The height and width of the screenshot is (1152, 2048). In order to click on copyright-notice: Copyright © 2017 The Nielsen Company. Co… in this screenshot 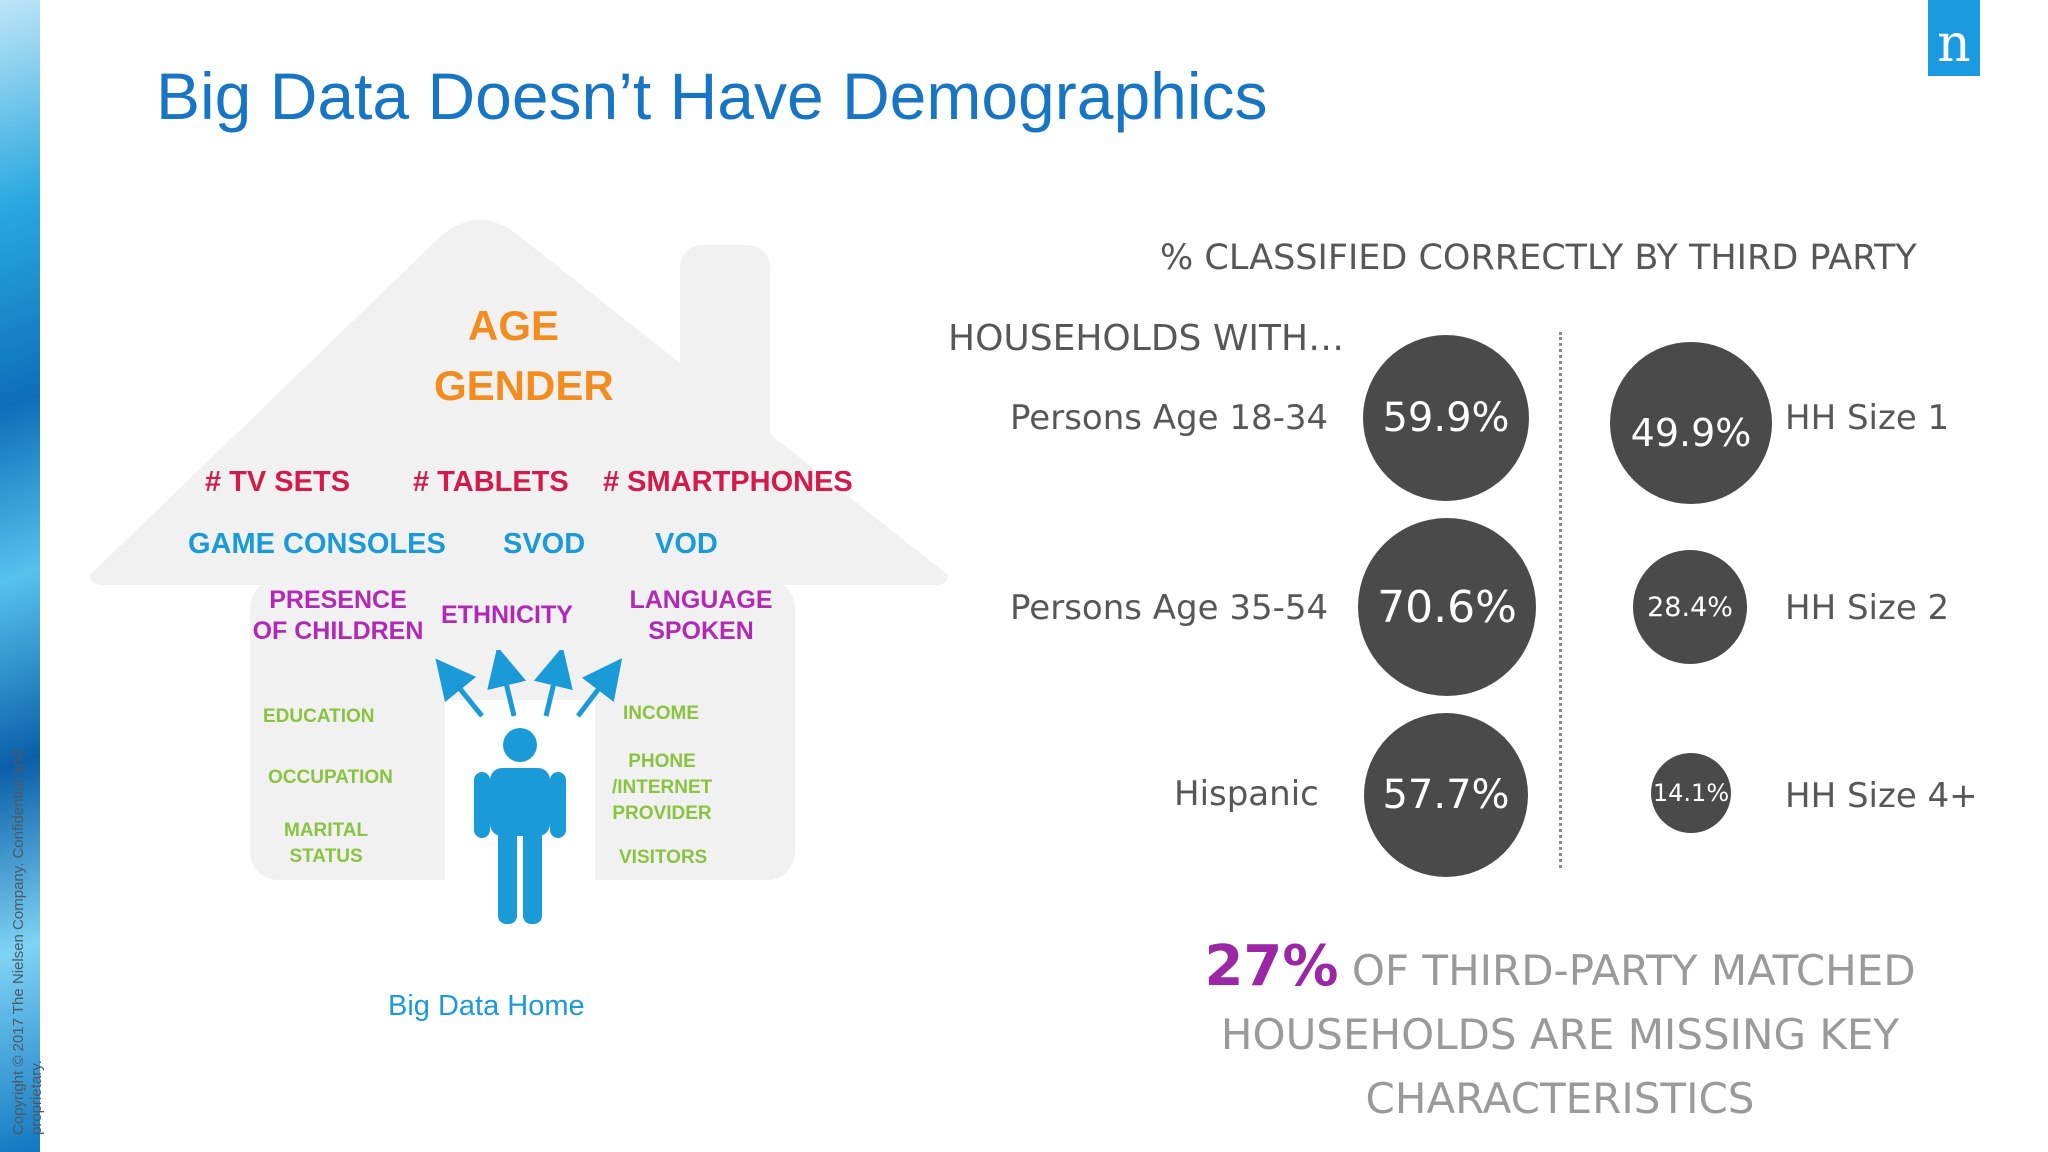, I will do `click(27, 942)`.